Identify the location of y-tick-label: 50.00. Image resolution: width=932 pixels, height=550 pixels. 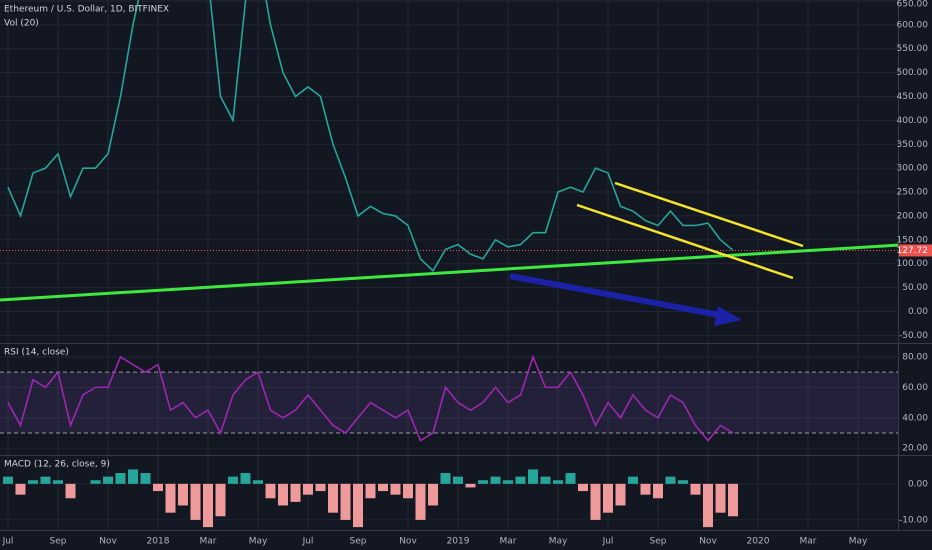
(915, 288).